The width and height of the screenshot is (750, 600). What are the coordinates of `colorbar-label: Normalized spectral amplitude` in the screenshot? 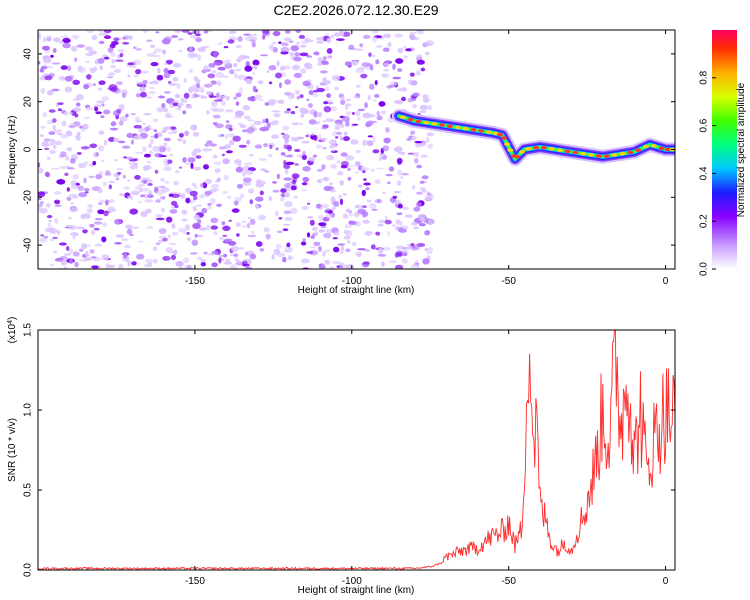 It's located at (741, 149).